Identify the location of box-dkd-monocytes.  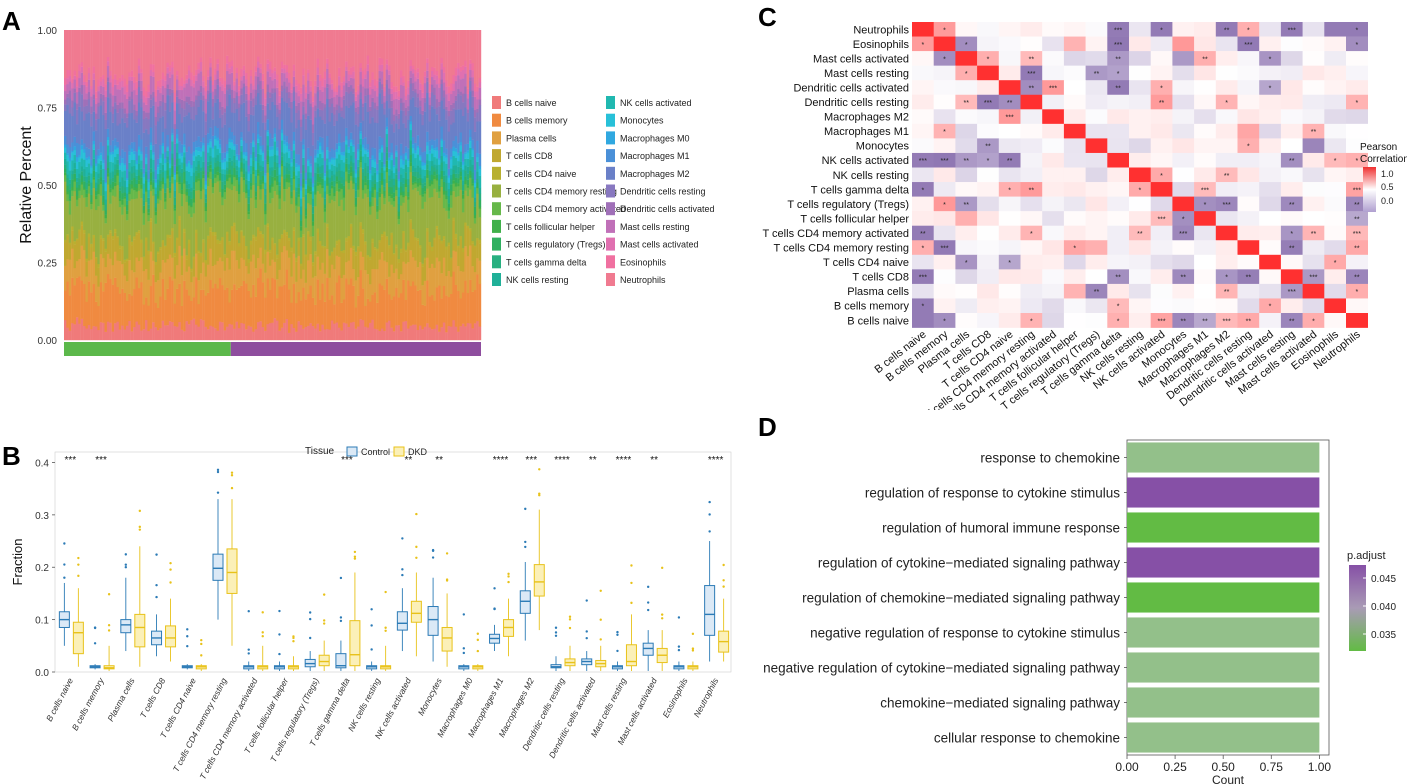
(447, 639).